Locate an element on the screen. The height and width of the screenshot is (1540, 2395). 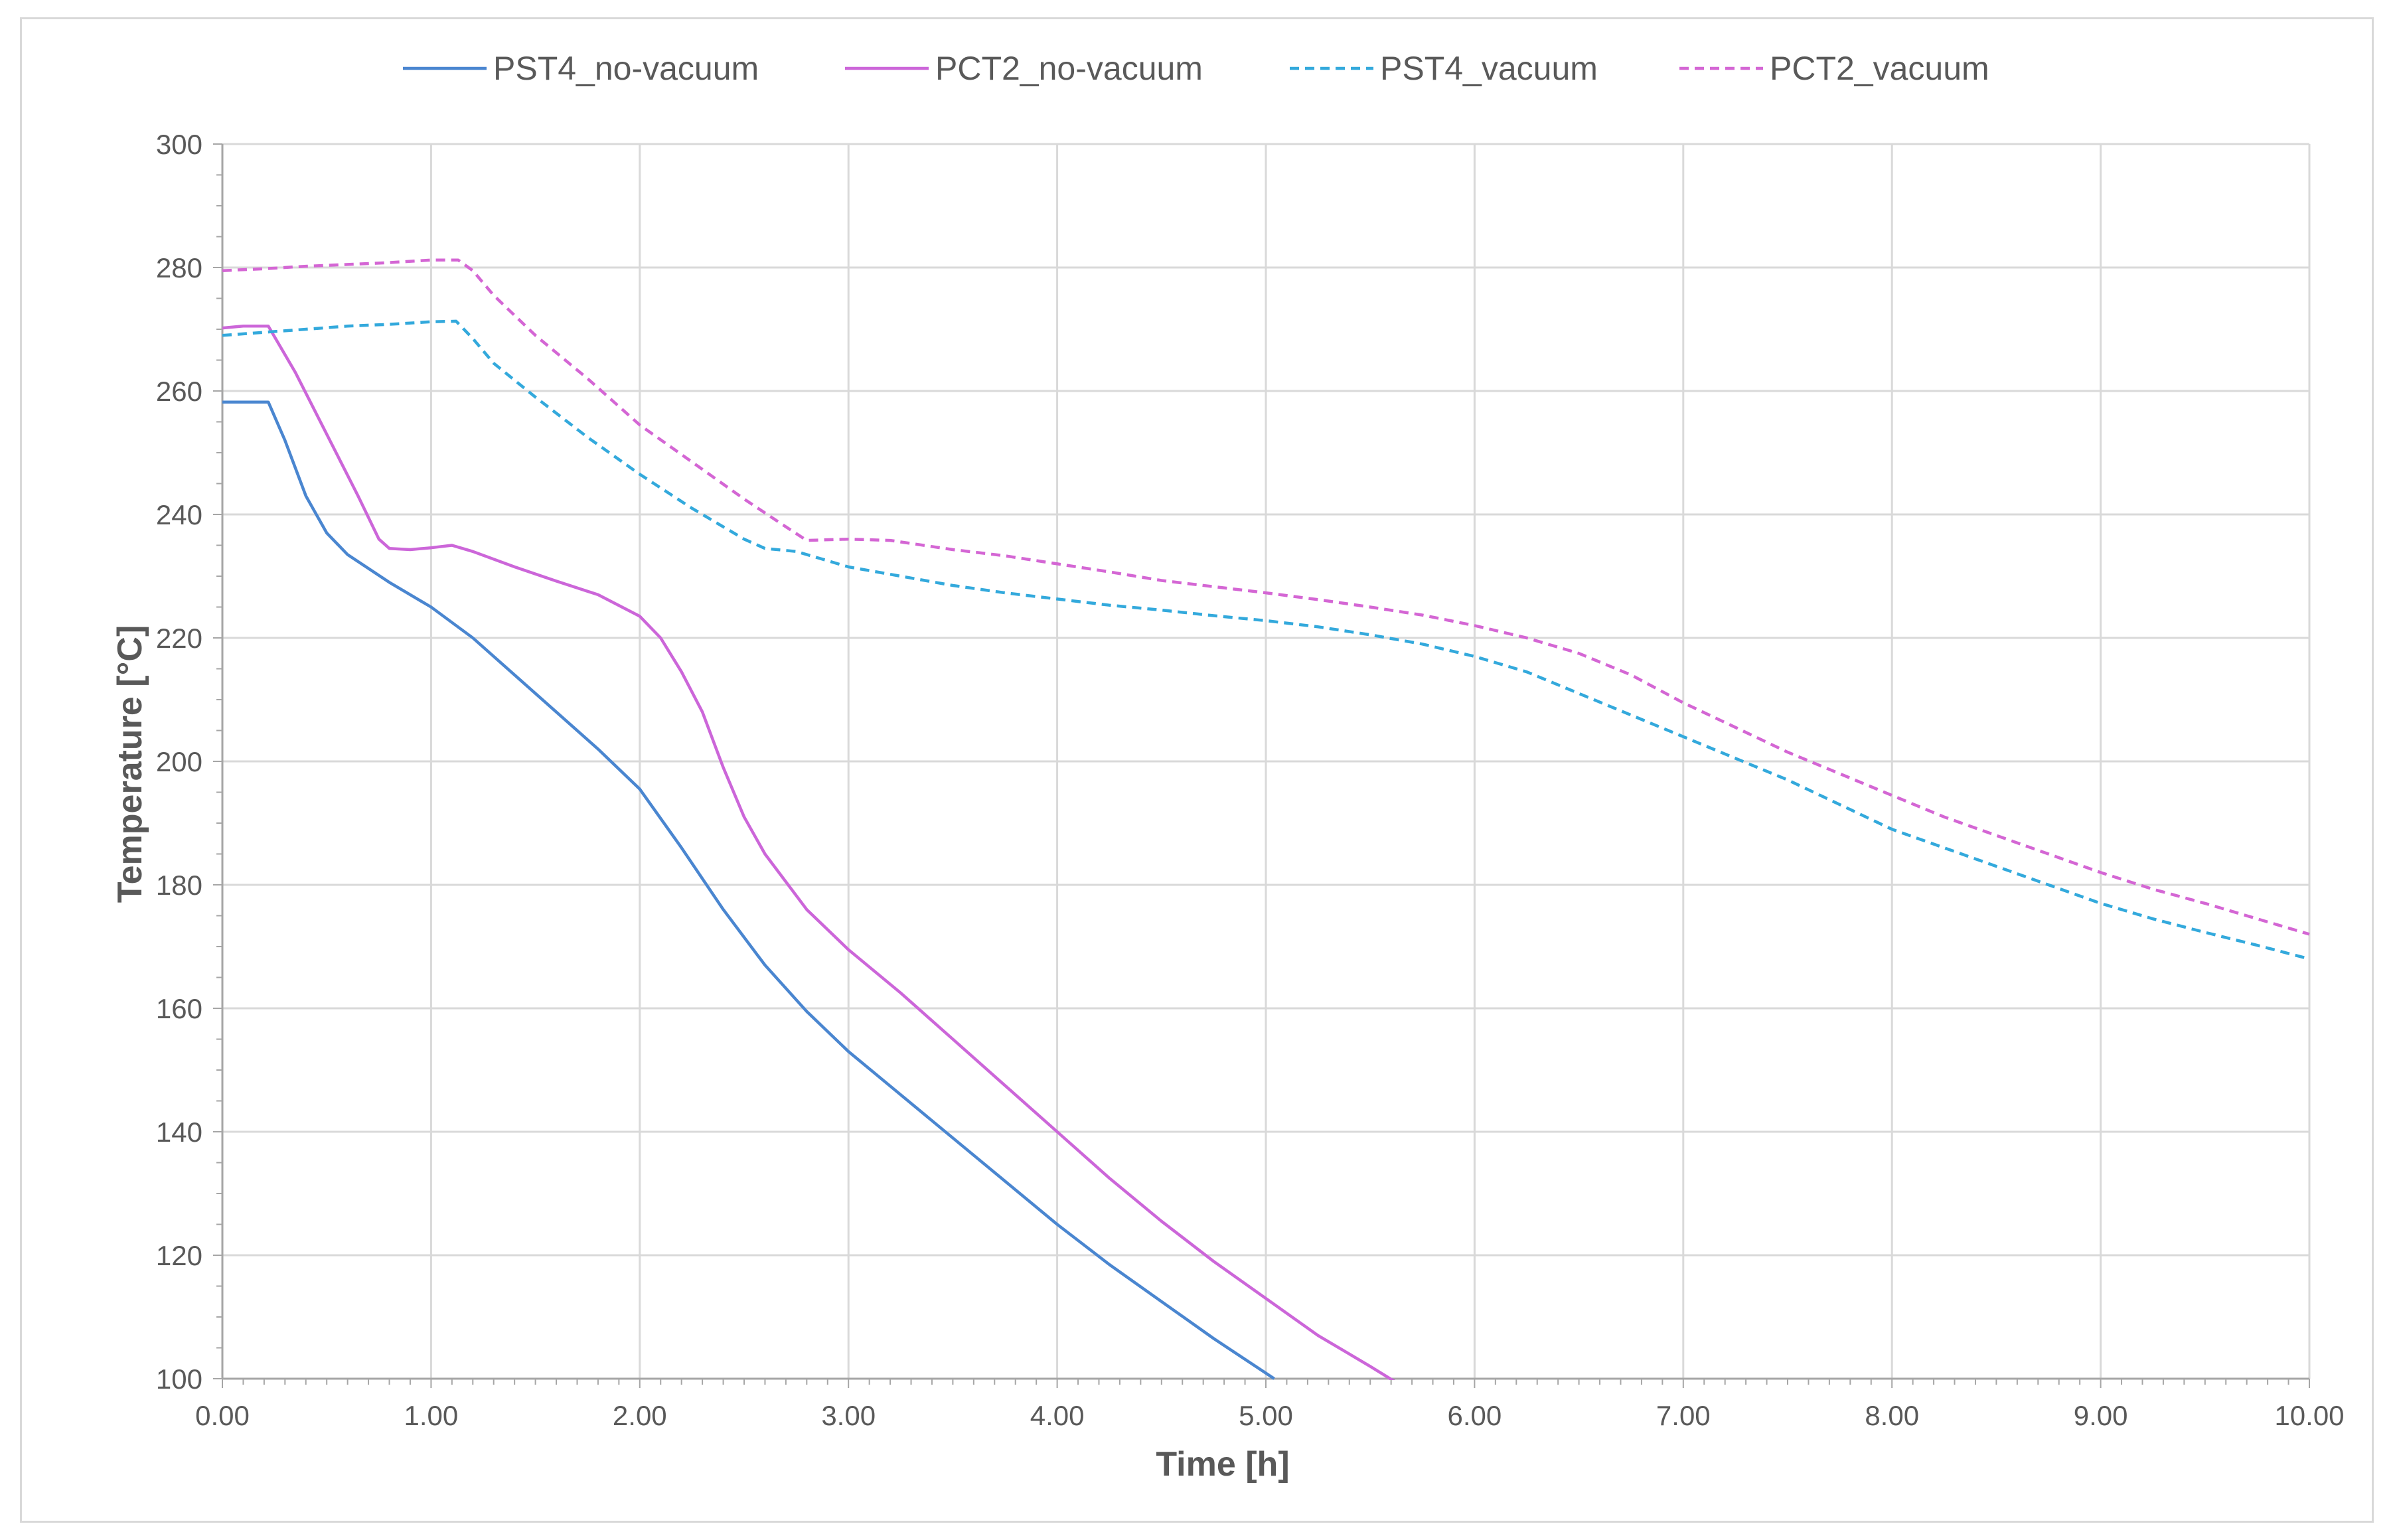
y-tick-label: 220 is located at coordinates (179, 638).